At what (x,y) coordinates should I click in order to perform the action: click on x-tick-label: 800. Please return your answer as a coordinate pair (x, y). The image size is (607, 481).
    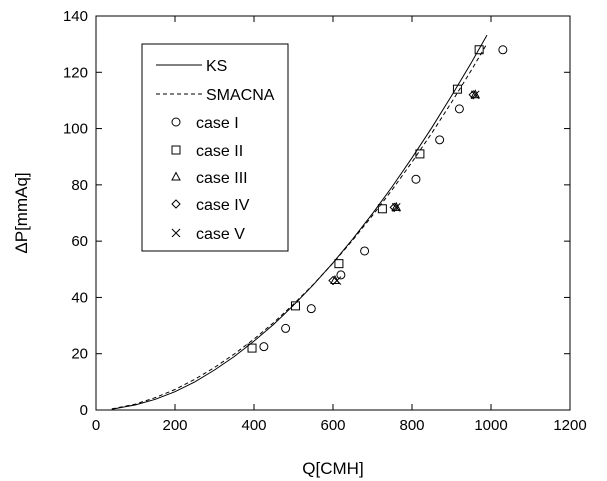
    Looking at the image, I should click on (411, 425).